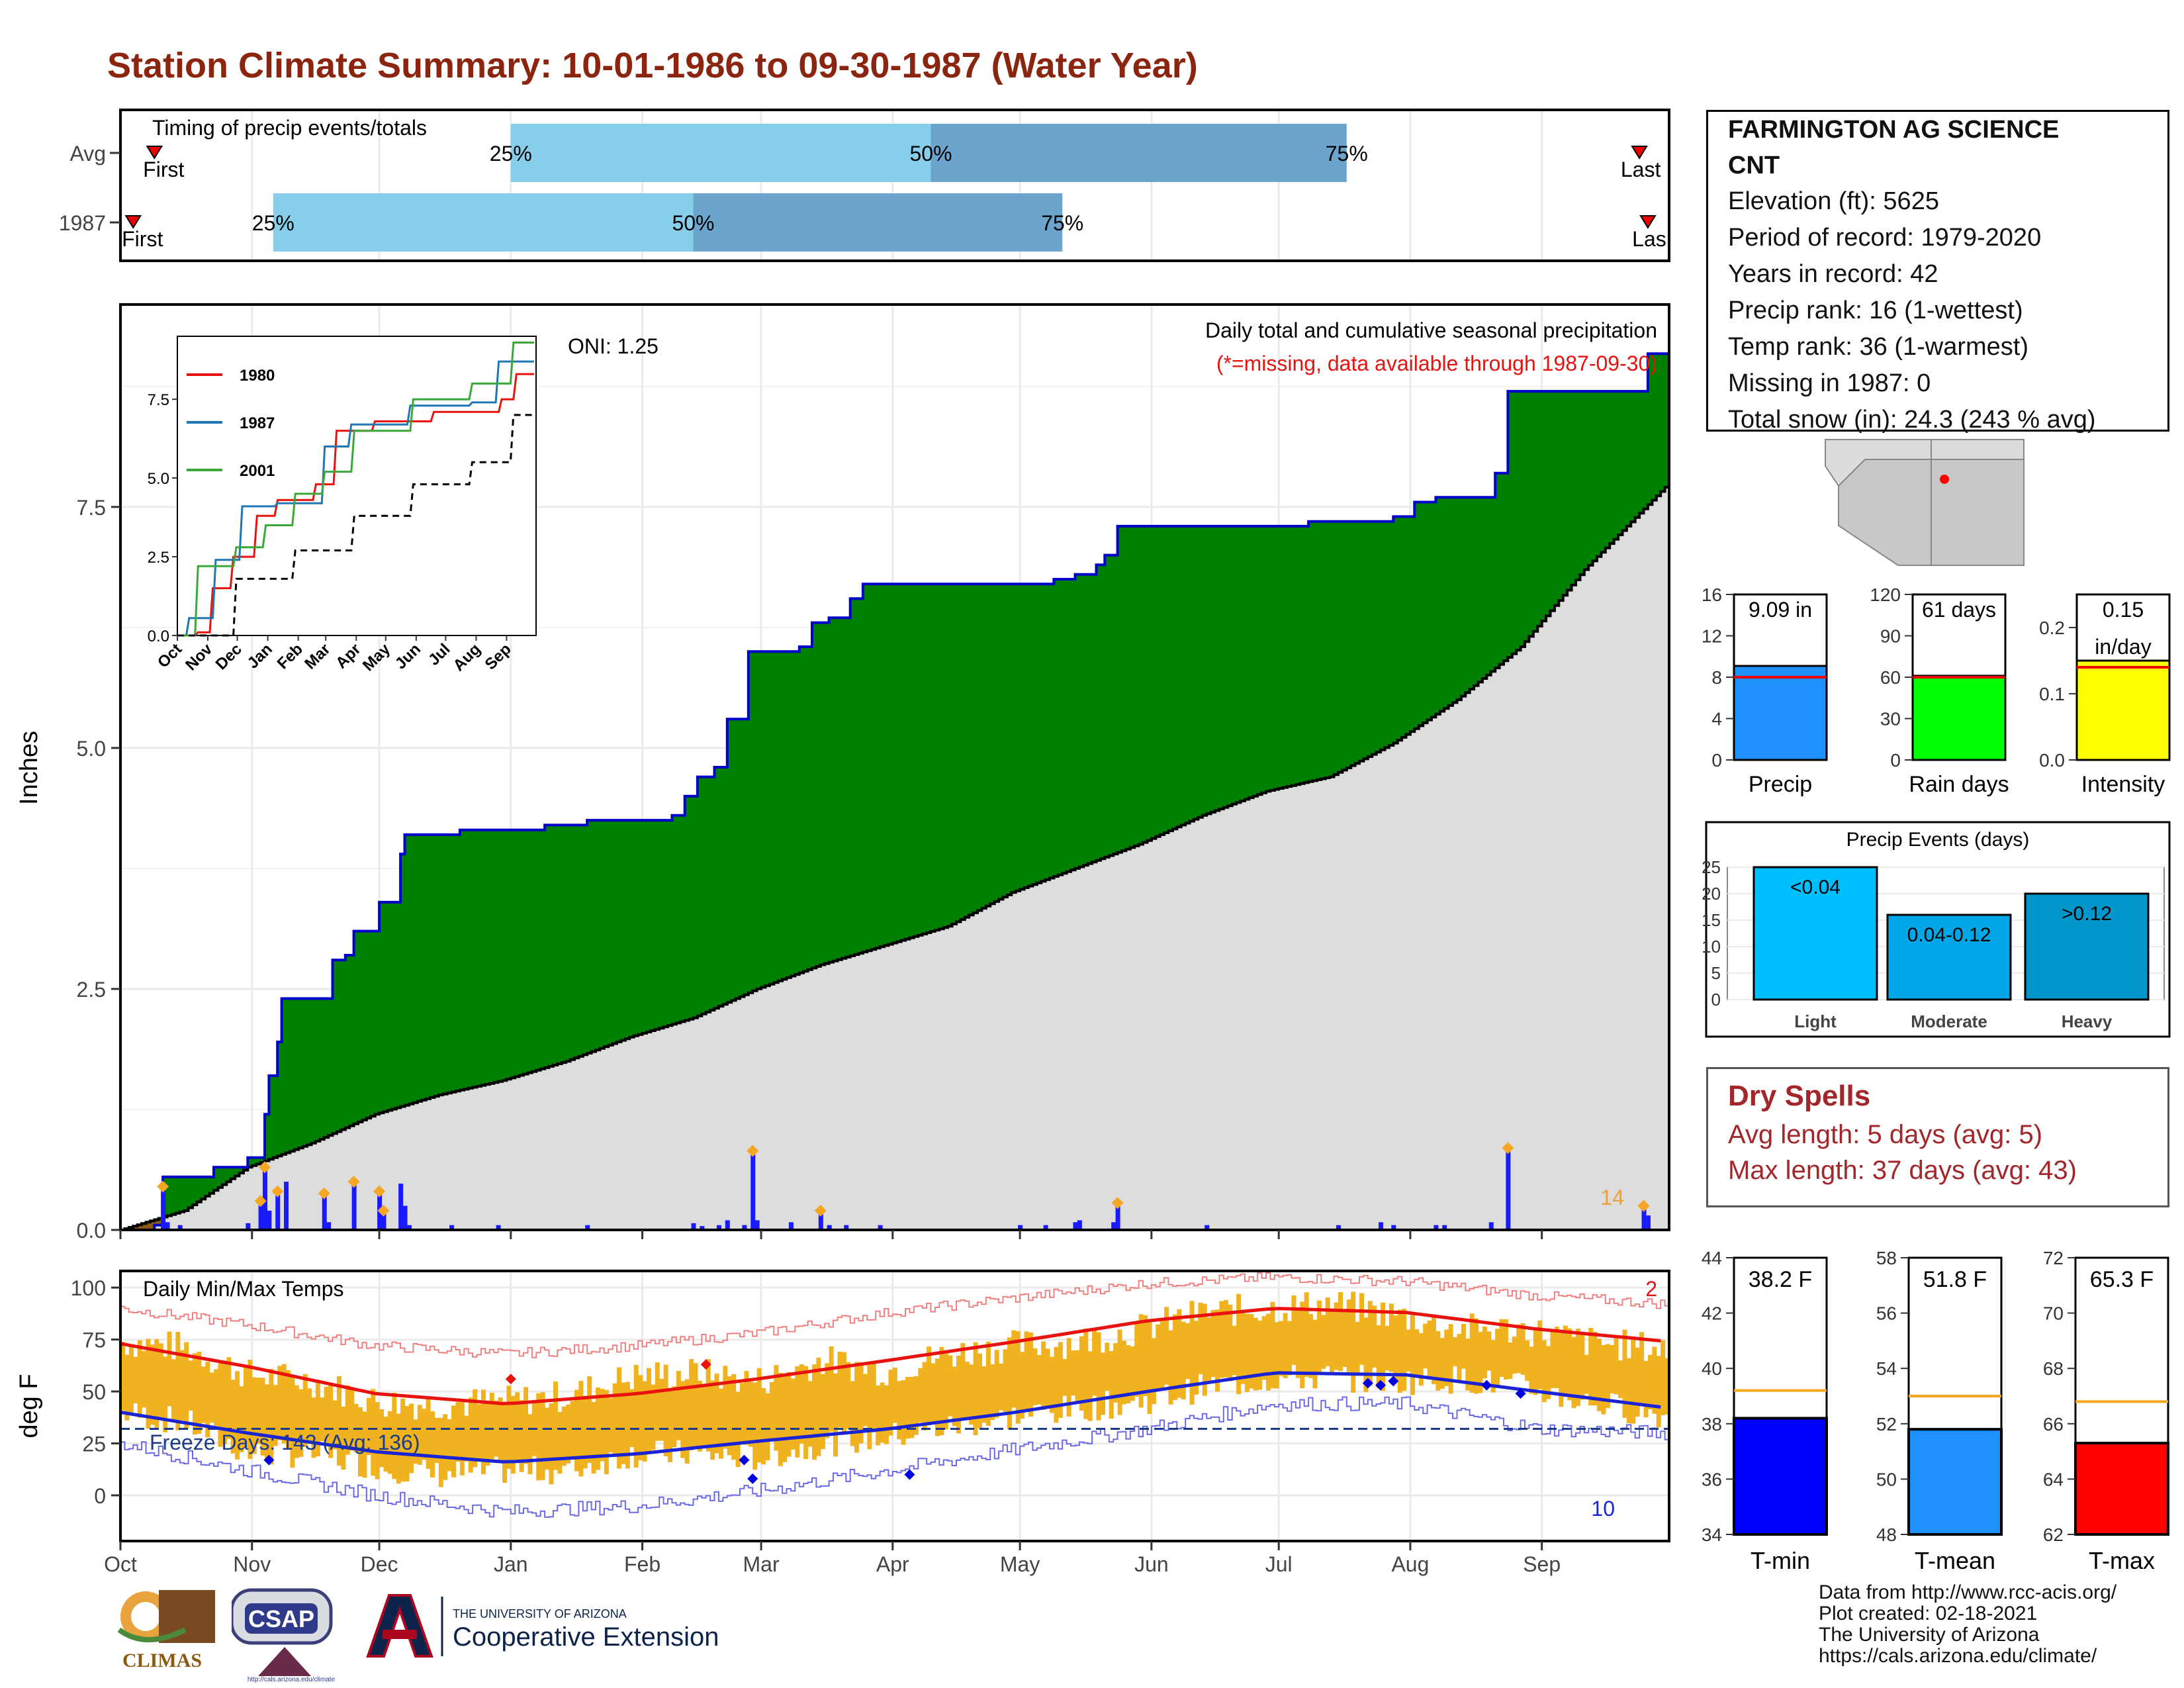  Describe the element at coordinates (1955, 1279) in the screenshot. I see `temp-bar-value-label: 51.8 F` at that location.